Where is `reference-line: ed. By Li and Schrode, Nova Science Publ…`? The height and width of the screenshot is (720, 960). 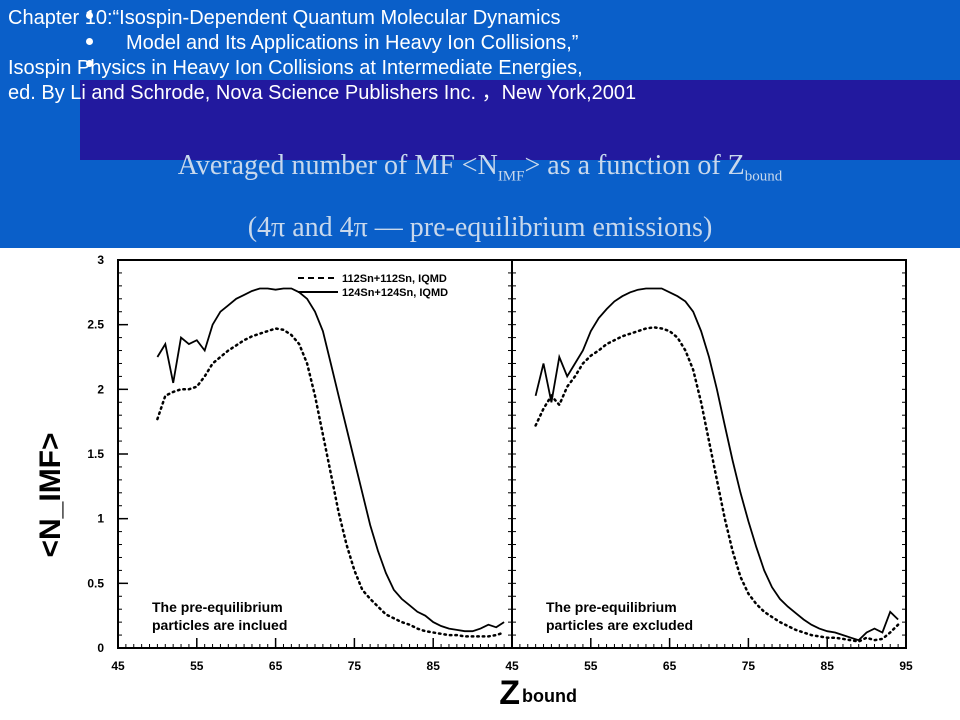
reference-line: ed. By Li and Schrode, Nova Science Publ… is located at coordinates (322, 93).